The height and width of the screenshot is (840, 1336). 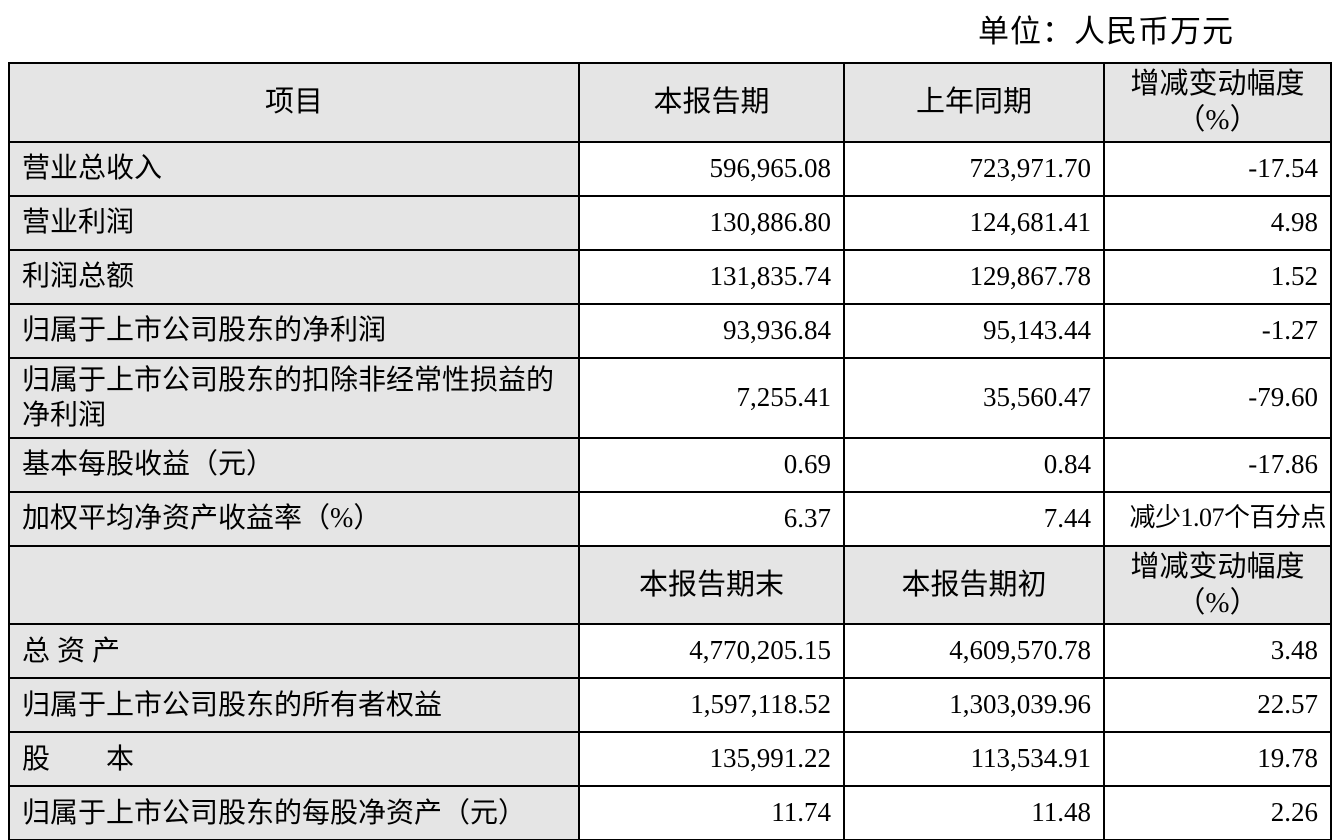 What do you see at coordinates (294, 330) in the screenshot?
I see `row-label: 归属于上市公司股东的净利润` at bounding box center [294, 330].